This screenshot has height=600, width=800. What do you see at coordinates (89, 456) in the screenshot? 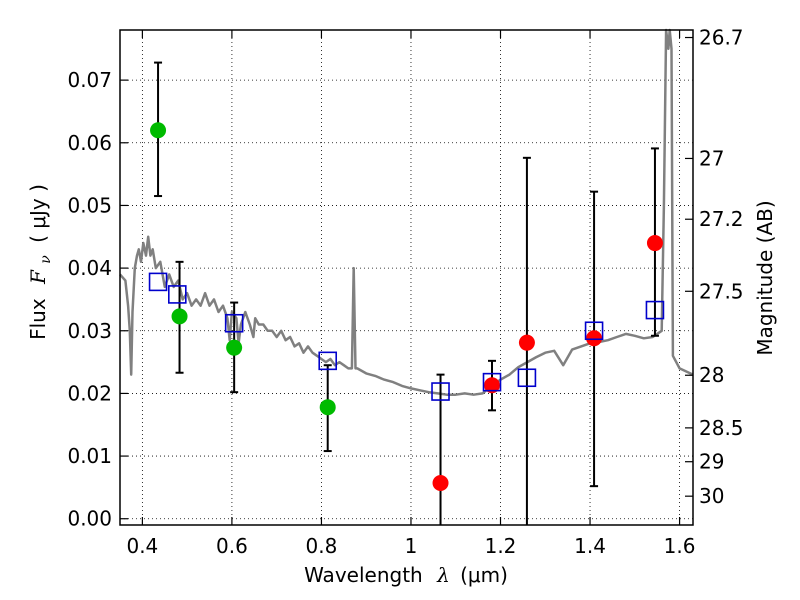
I see `y-tick-label: 0.01` at bounding box center [89, 456].